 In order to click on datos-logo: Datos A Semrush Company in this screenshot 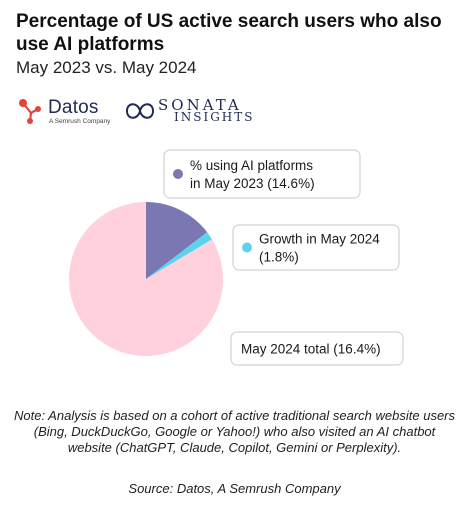, I will do `click(66, 111)`.